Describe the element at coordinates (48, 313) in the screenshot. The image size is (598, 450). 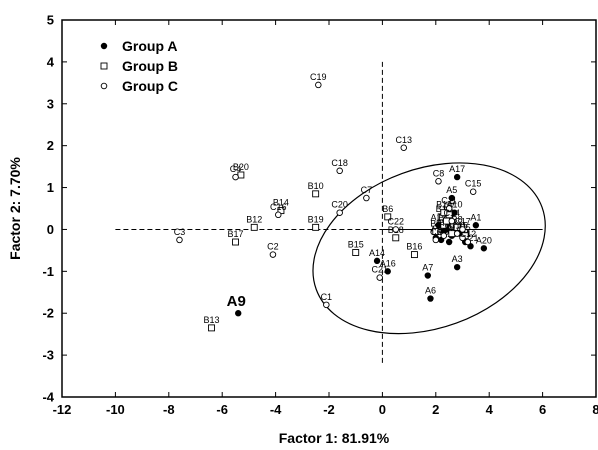
I see `y-tick-label: -2` at that location.